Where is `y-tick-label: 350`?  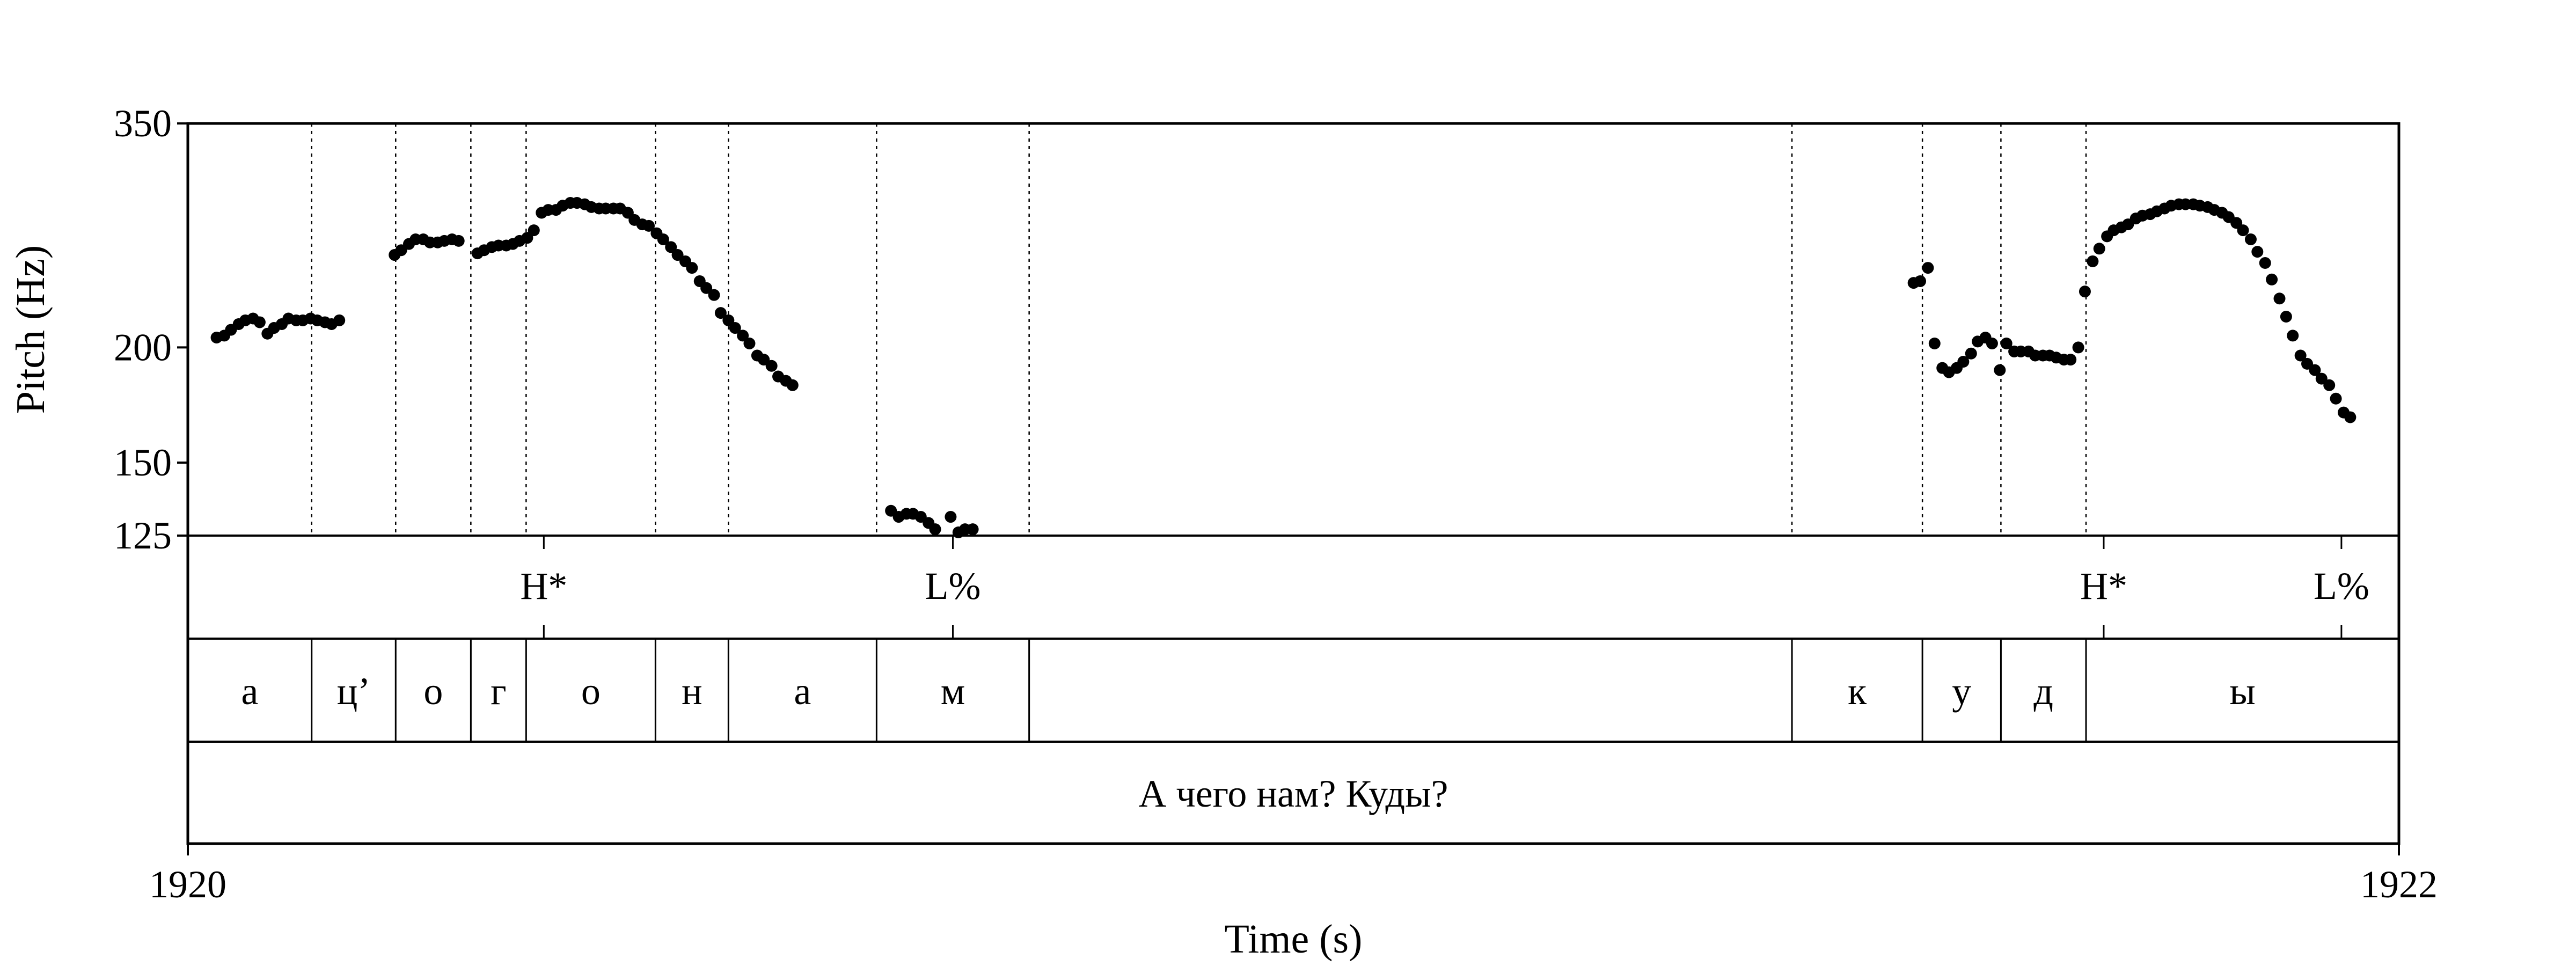 y-tick-label: 350 is located at coordinates (143, 123).